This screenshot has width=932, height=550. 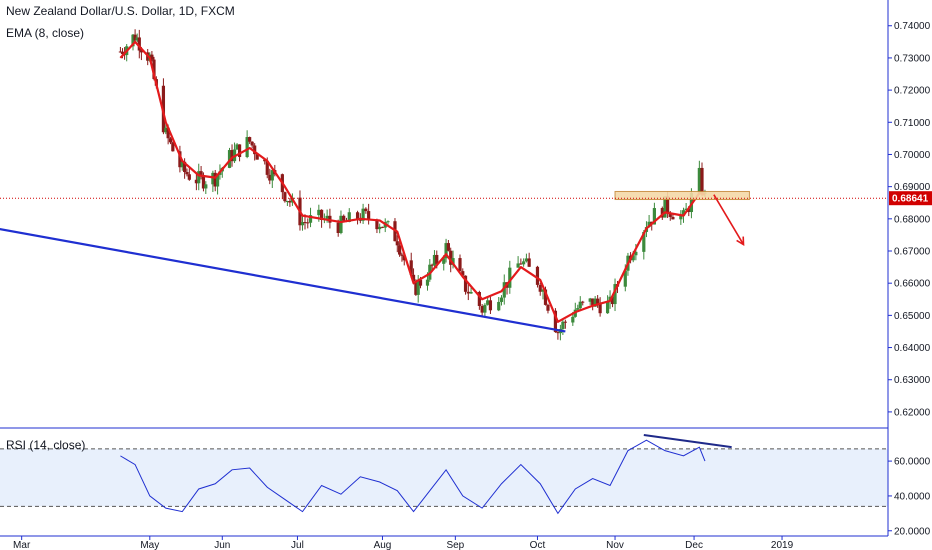 What do you see at coordinates (682, 195) in the screenshot?
I see `resistance-zone` at bounding box center [682, 195].